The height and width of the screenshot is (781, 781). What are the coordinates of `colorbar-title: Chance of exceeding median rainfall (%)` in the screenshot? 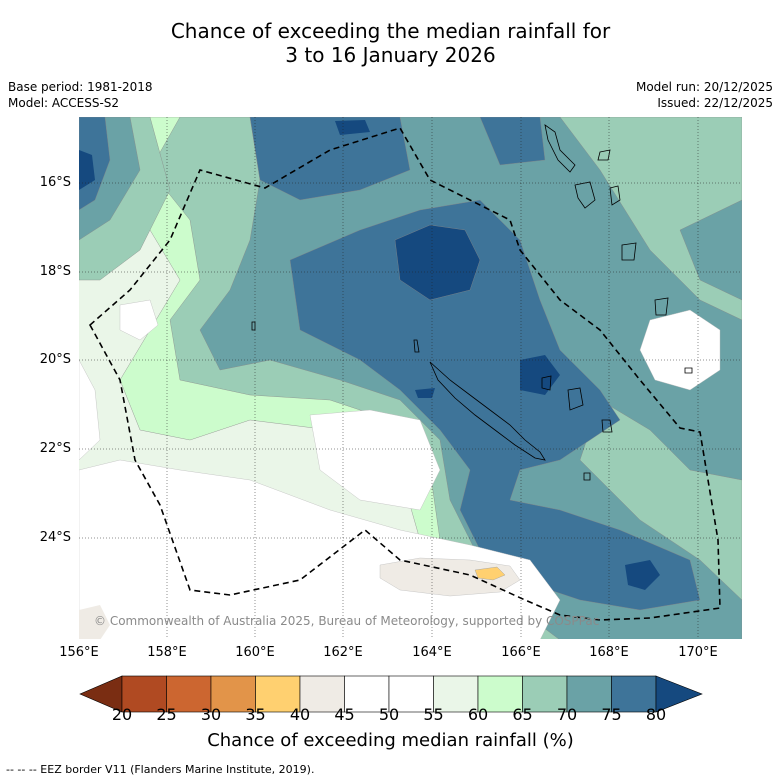 It's located at (390, 740).